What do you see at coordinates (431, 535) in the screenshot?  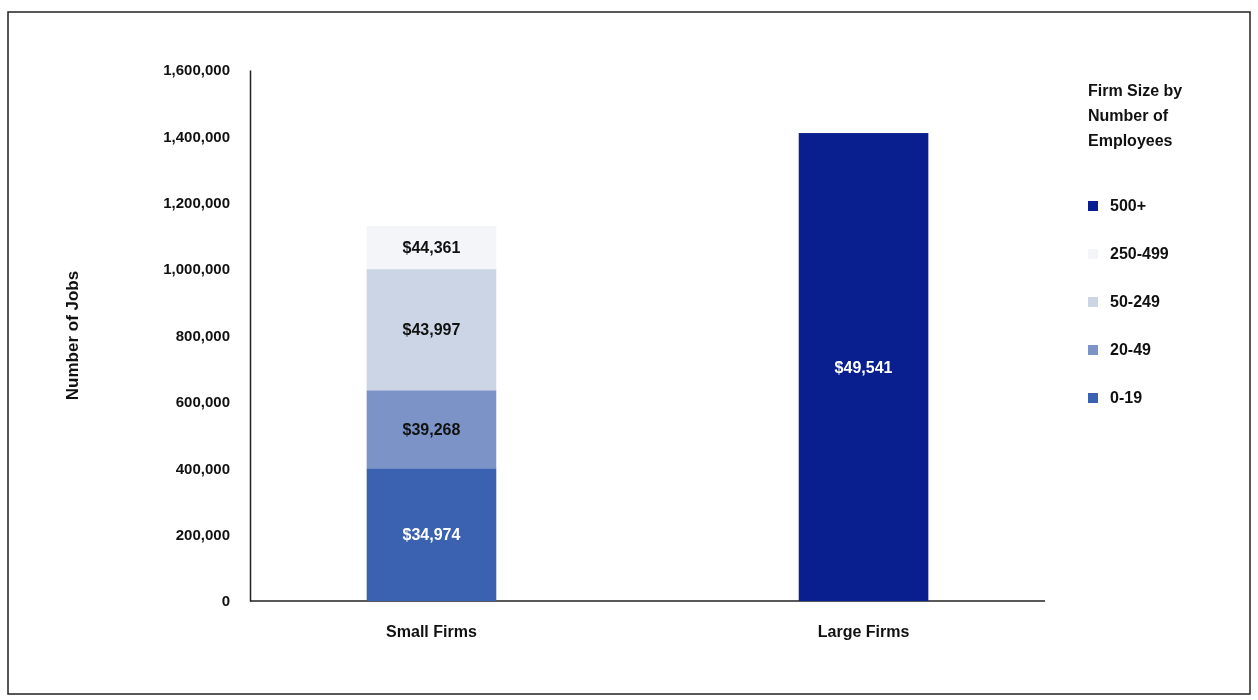 I see `annotation: $34,974` at bounding box center [431, 535].